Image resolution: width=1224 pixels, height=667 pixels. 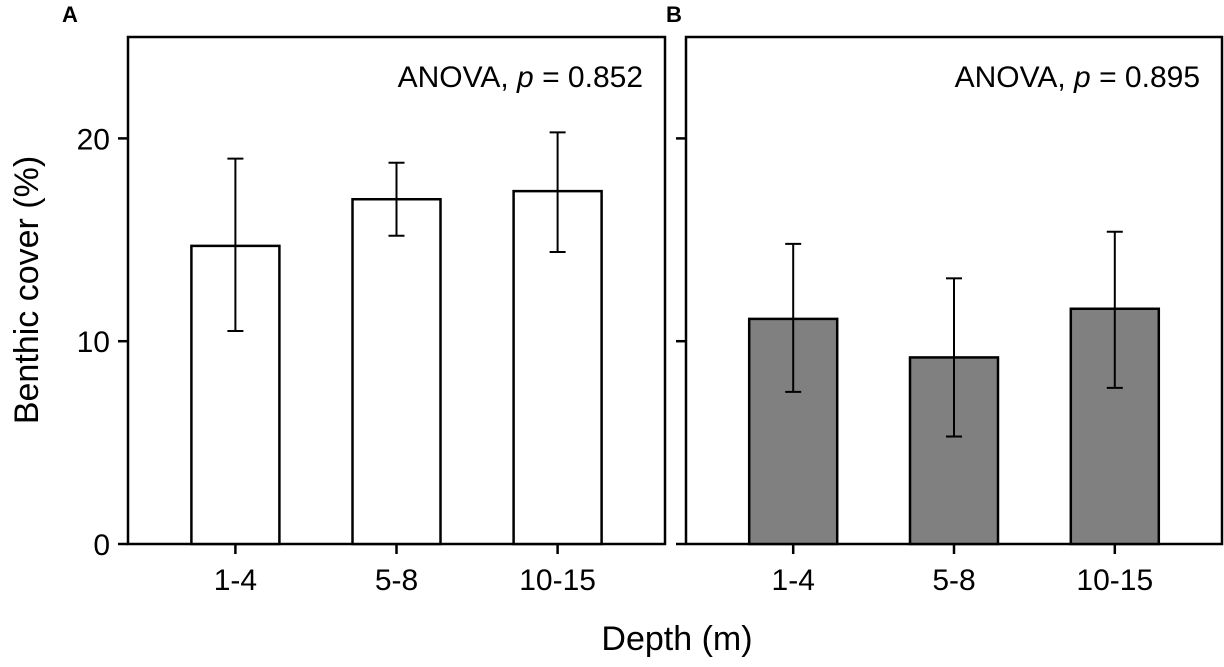 What do you see at coordinates (70, 14) in the screenshot?
I see `panel-a-letter: A` at bounding box center [70, 14].